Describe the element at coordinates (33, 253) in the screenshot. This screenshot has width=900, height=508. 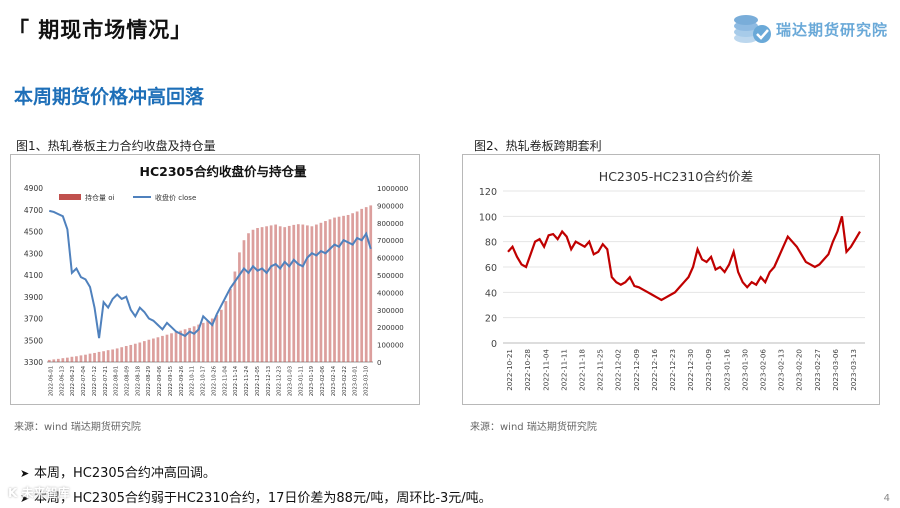
I see `y-left-tick-label: 4300` at that location.